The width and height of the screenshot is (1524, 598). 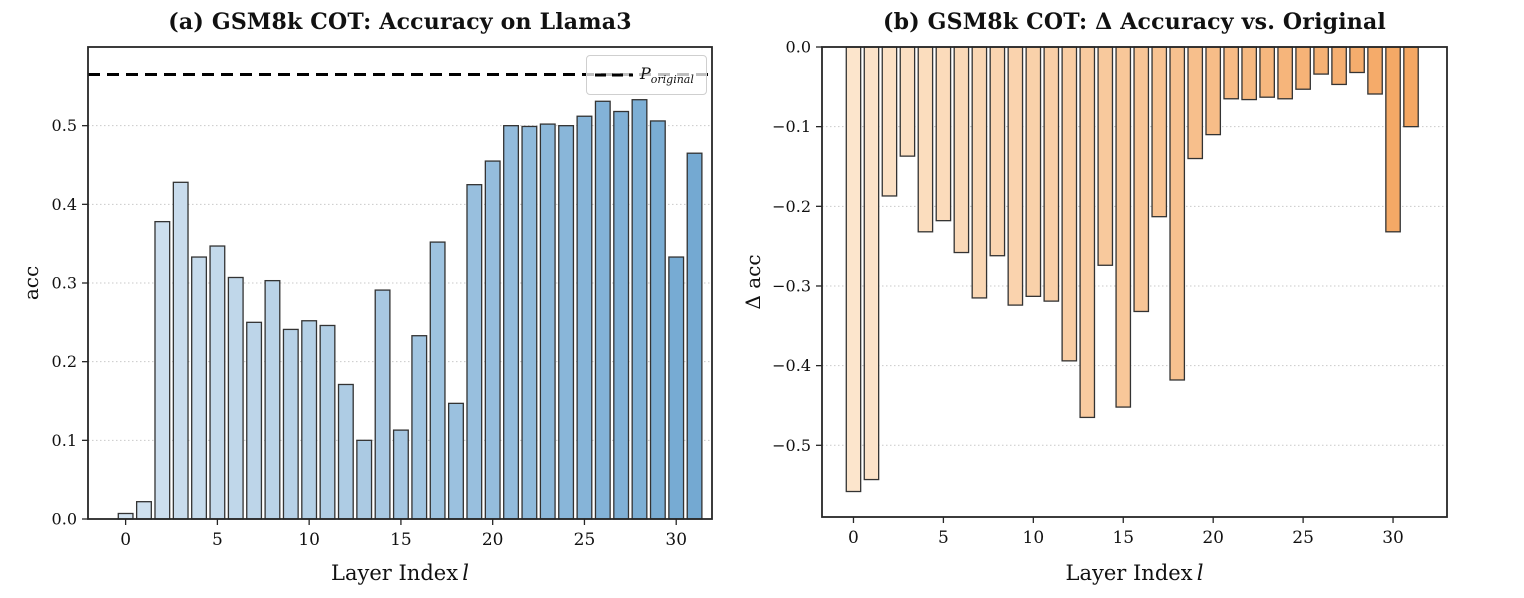 I want to click on dashed-line-icon, so click(x=614, y=75).